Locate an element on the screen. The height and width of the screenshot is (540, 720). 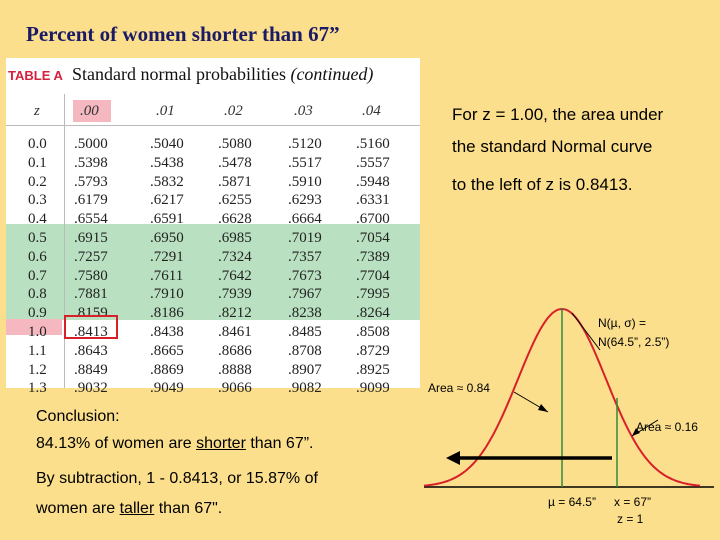
table-cell: .5080 is located at coordinates (235, 144).